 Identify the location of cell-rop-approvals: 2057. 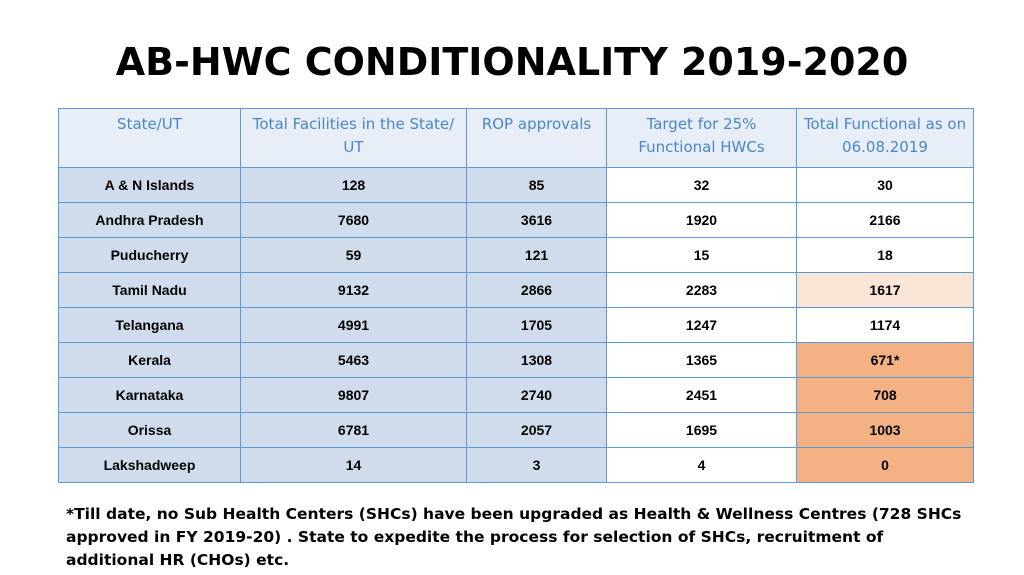
(536, 430).